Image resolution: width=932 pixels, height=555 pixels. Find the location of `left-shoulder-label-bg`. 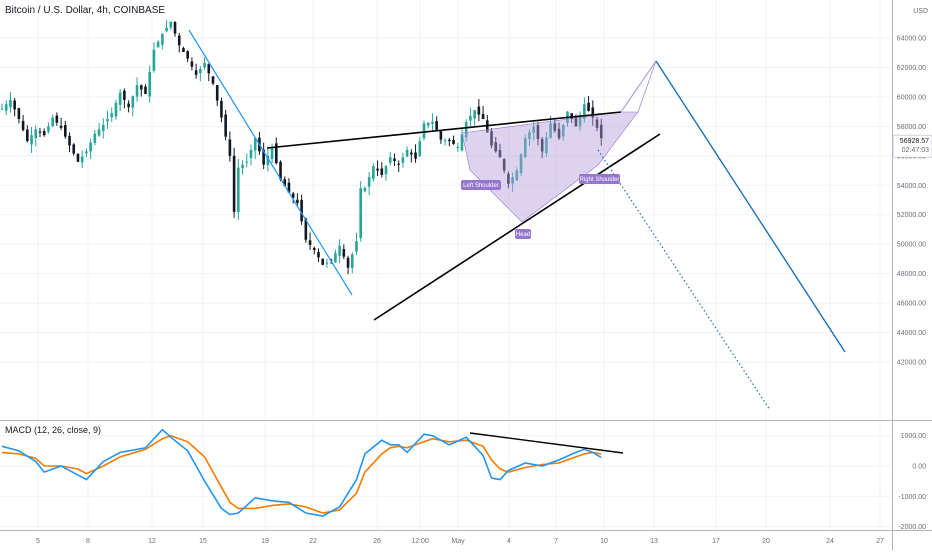

left-shoulder-label-bg is located at coordinates (481, 185).